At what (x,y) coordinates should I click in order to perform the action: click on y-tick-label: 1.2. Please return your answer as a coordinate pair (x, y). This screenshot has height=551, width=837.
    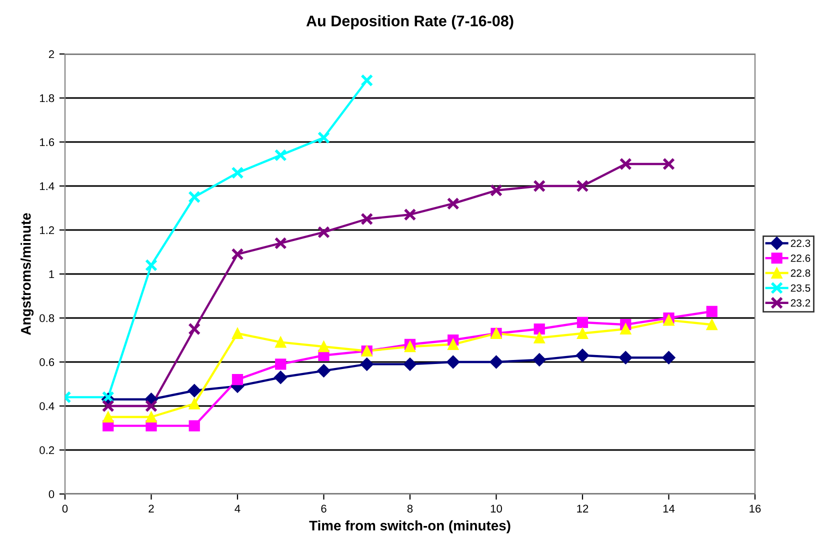
    Looking at the image, I should click on (47, 230).